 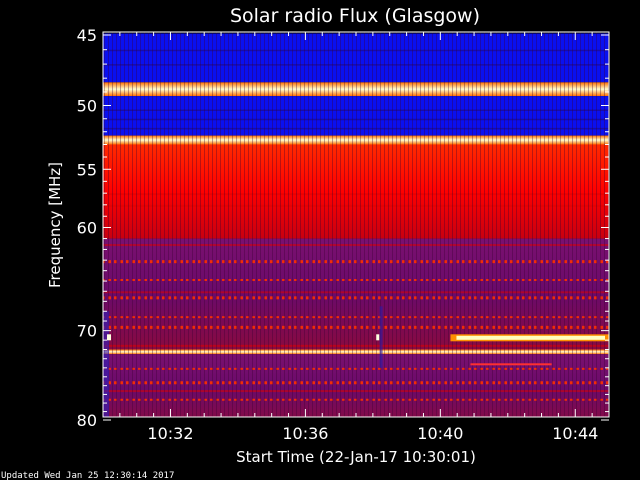 I want to click on y-tick-label: 70, so click(x=87, y=331).